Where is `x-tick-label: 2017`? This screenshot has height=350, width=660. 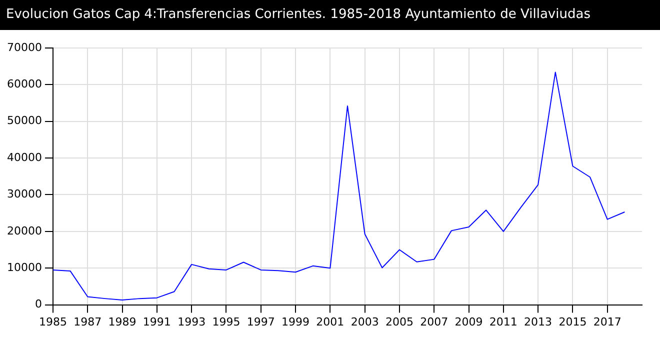
x-tick-label: 2017 is located at coordinates (607, 321).